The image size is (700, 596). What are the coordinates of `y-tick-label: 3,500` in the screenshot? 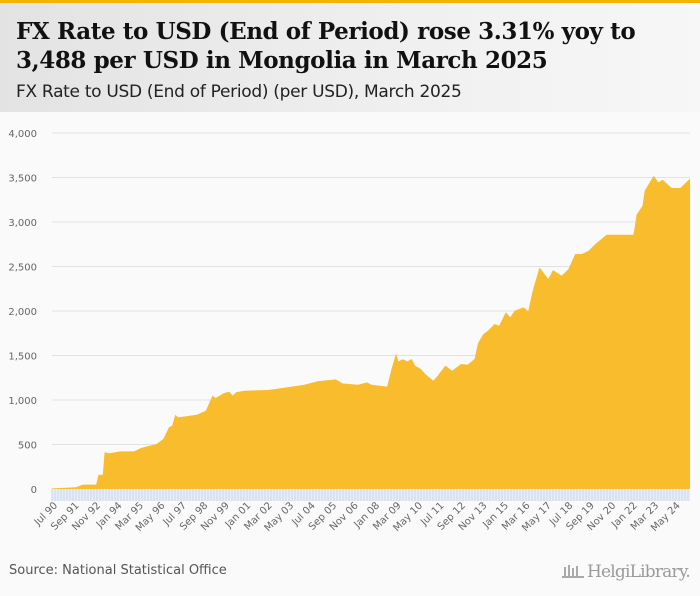 It's located at (22, 179).